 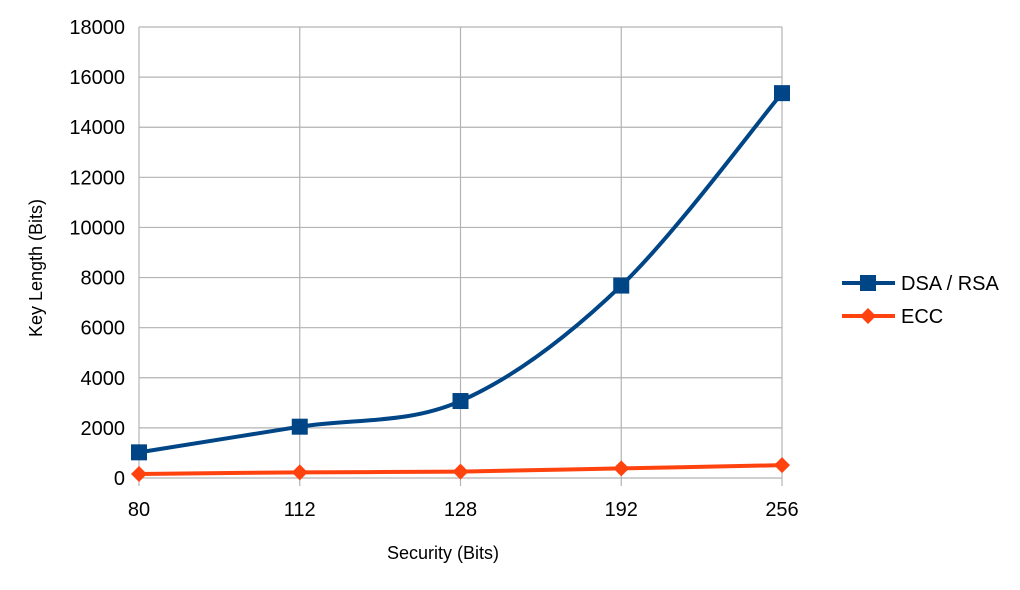 What do you see at coordinates (119, 479) in the screenshot?
I see `y-tick-label: 0` at bounding box center [119, 479].